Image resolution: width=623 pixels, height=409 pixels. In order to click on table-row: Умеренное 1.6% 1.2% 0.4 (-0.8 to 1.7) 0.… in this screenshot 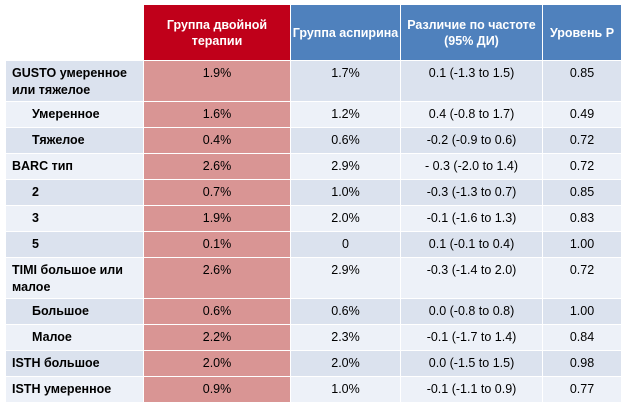, I will do `click(313, 114)`.